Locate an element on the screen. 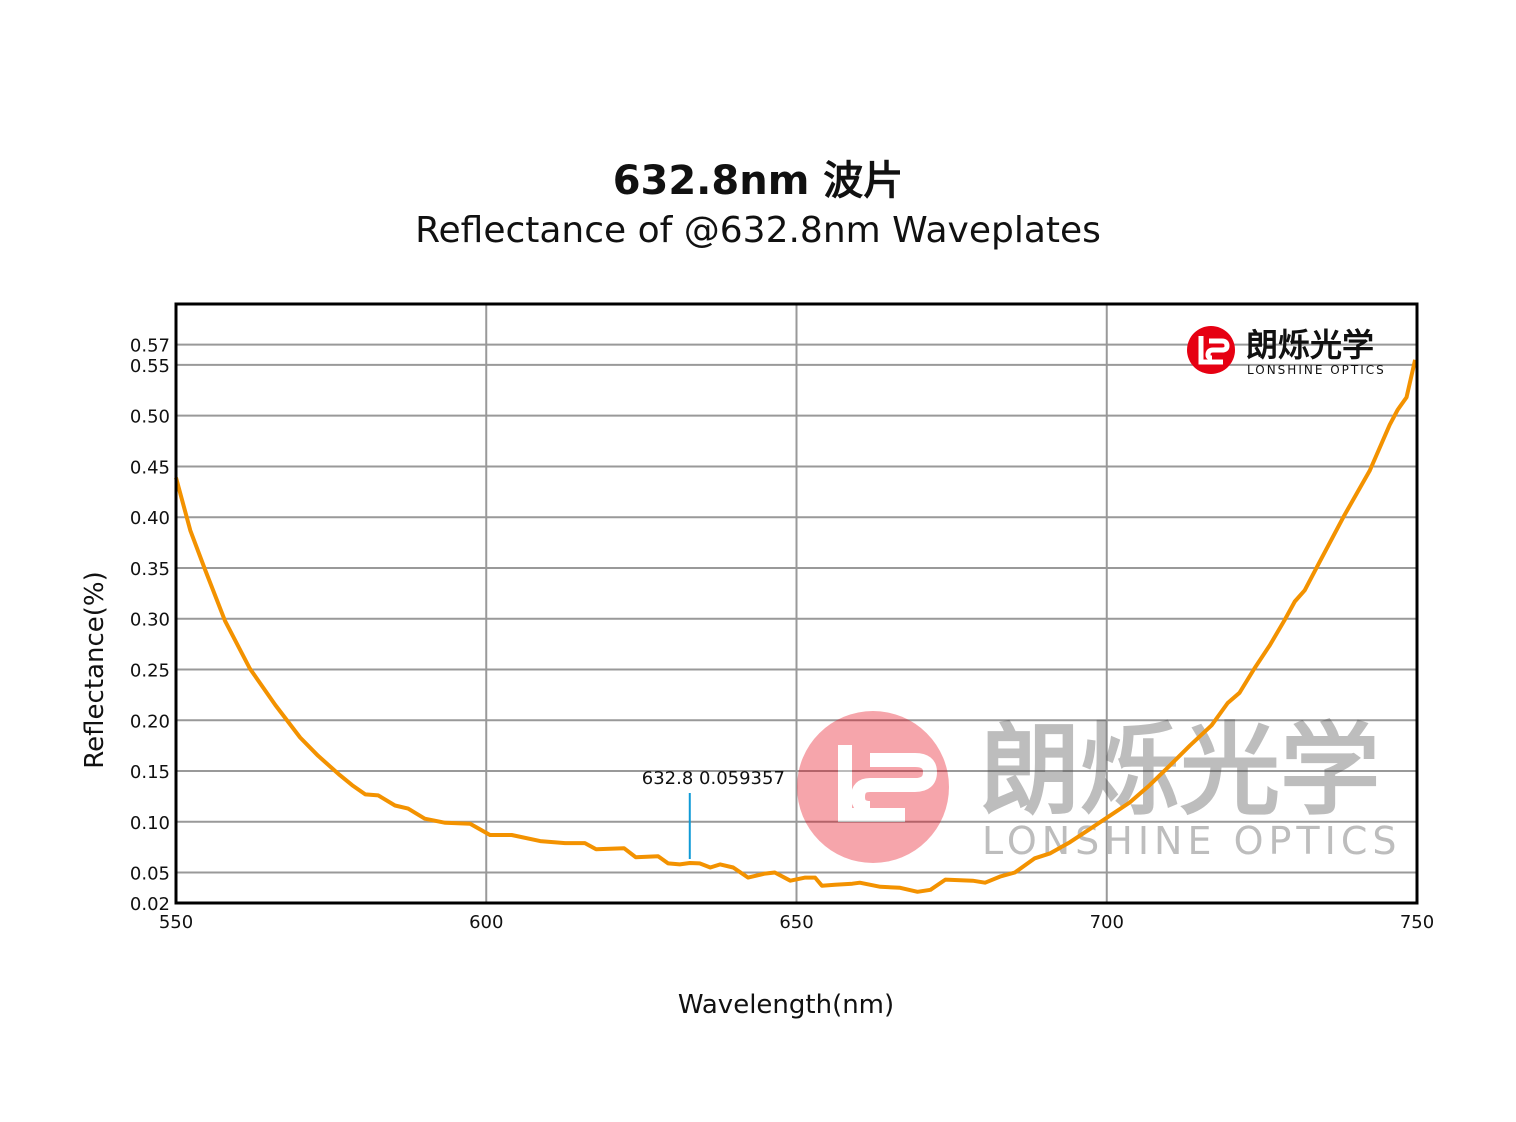 Image resolution: width=1516 pixels, height=1122 pixels. y-tick-label: 0.20 is located at coordinates (150, 721).